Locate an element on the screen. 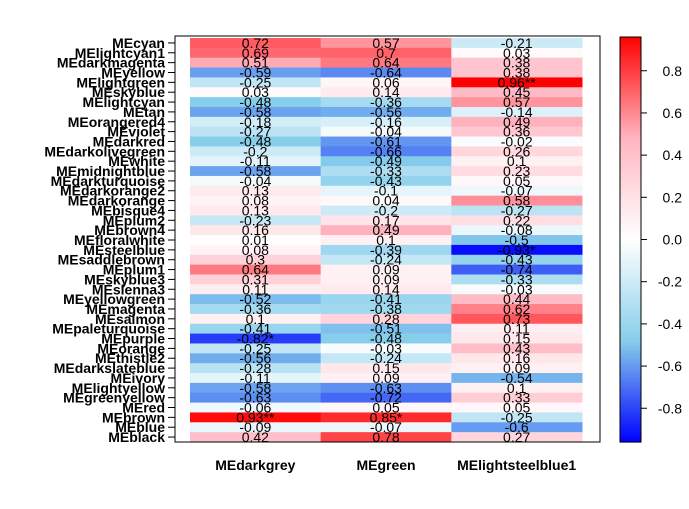 This screenshot has width=689, height=509. cell-value-label: 0.31 is located at coordinates (255, 279).